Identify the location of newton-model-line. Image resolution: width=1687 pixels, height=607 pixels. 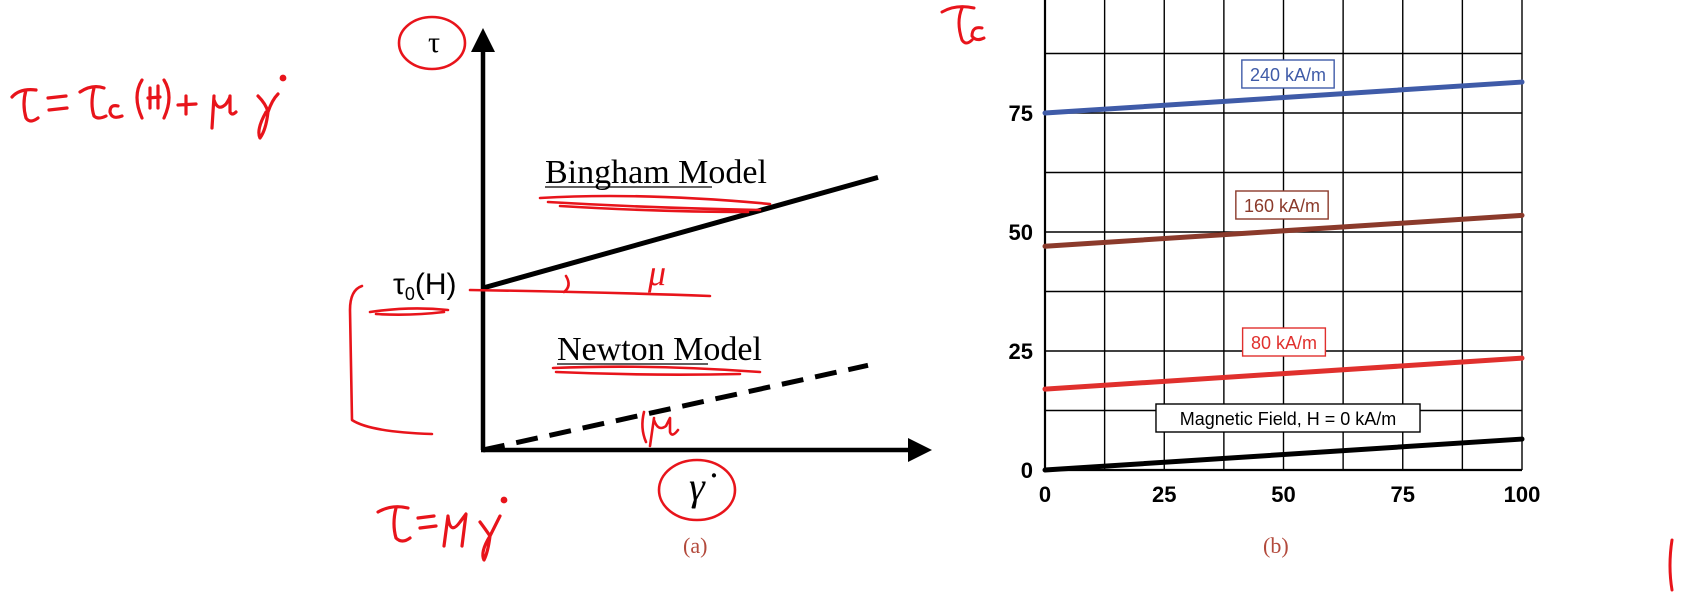
(675, 407).